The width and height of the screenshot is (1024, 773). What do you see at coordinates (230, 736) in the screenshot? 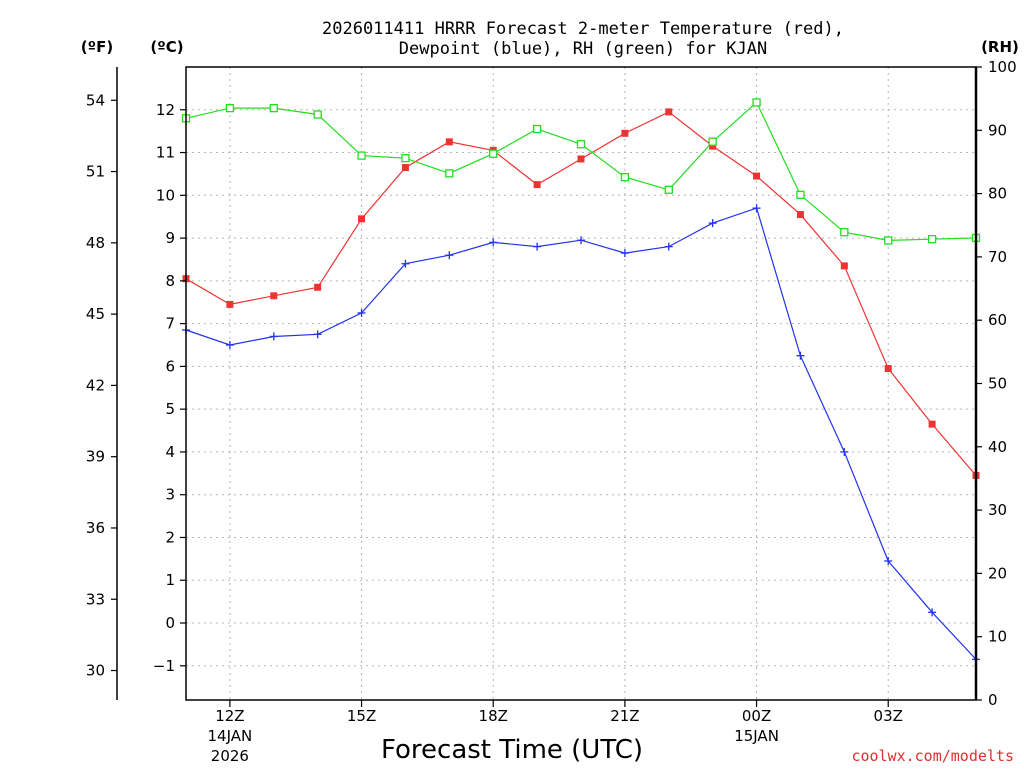
I see `x-tick-date: 14JAN` at bounding box center [230, 736].